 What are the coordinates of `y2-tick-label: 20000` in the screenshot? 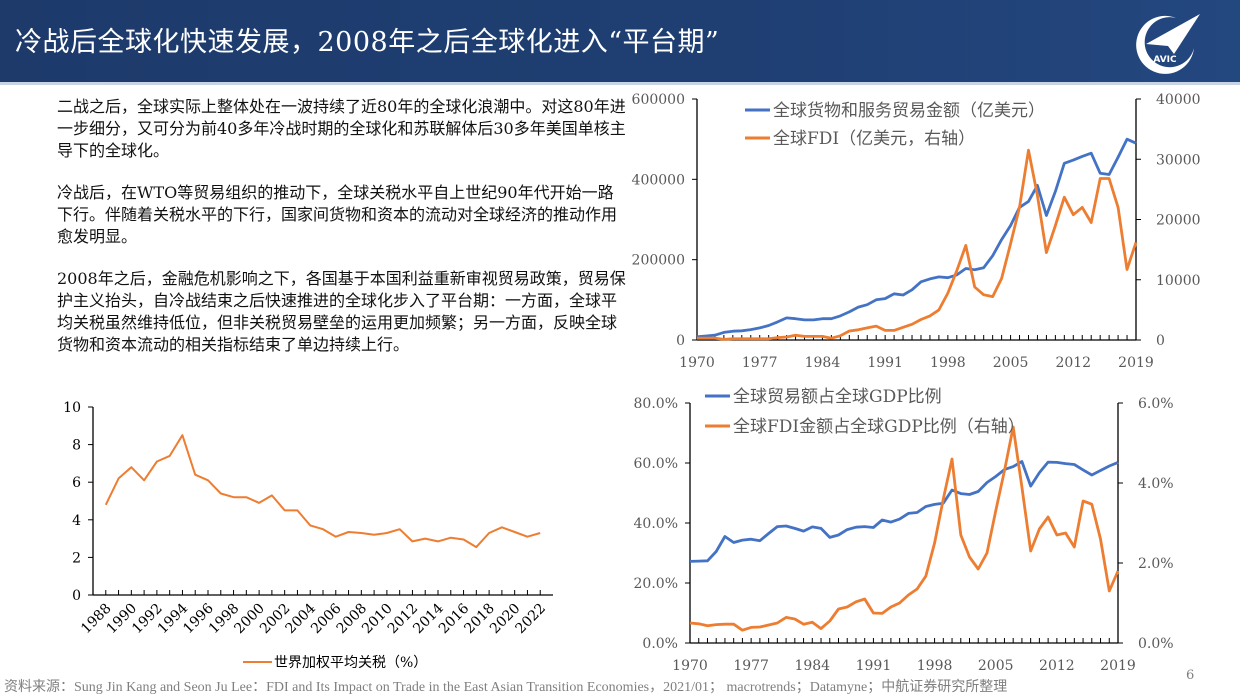 It's located at (1178, 221).